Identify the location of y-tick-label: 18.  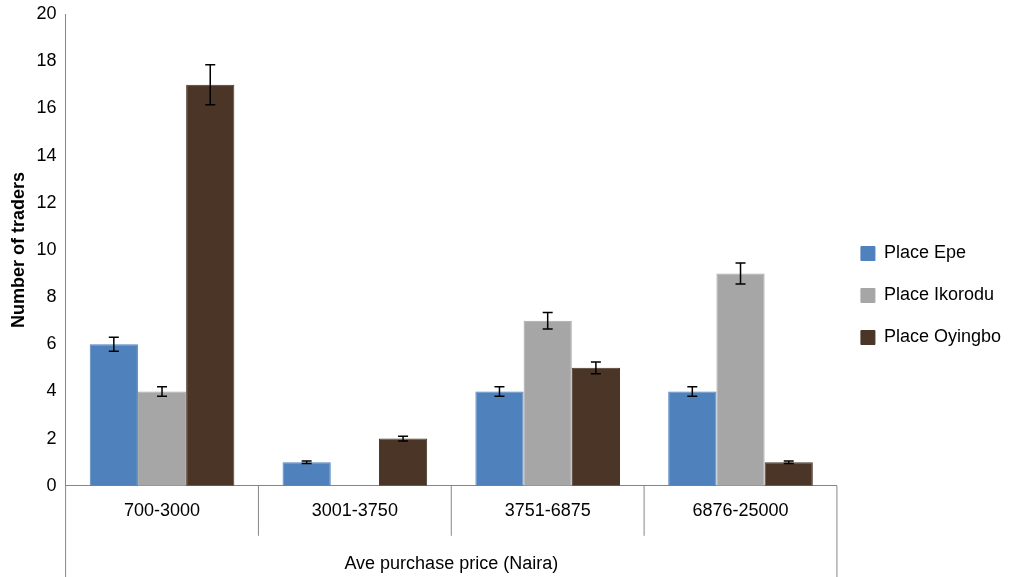
(46, 60).